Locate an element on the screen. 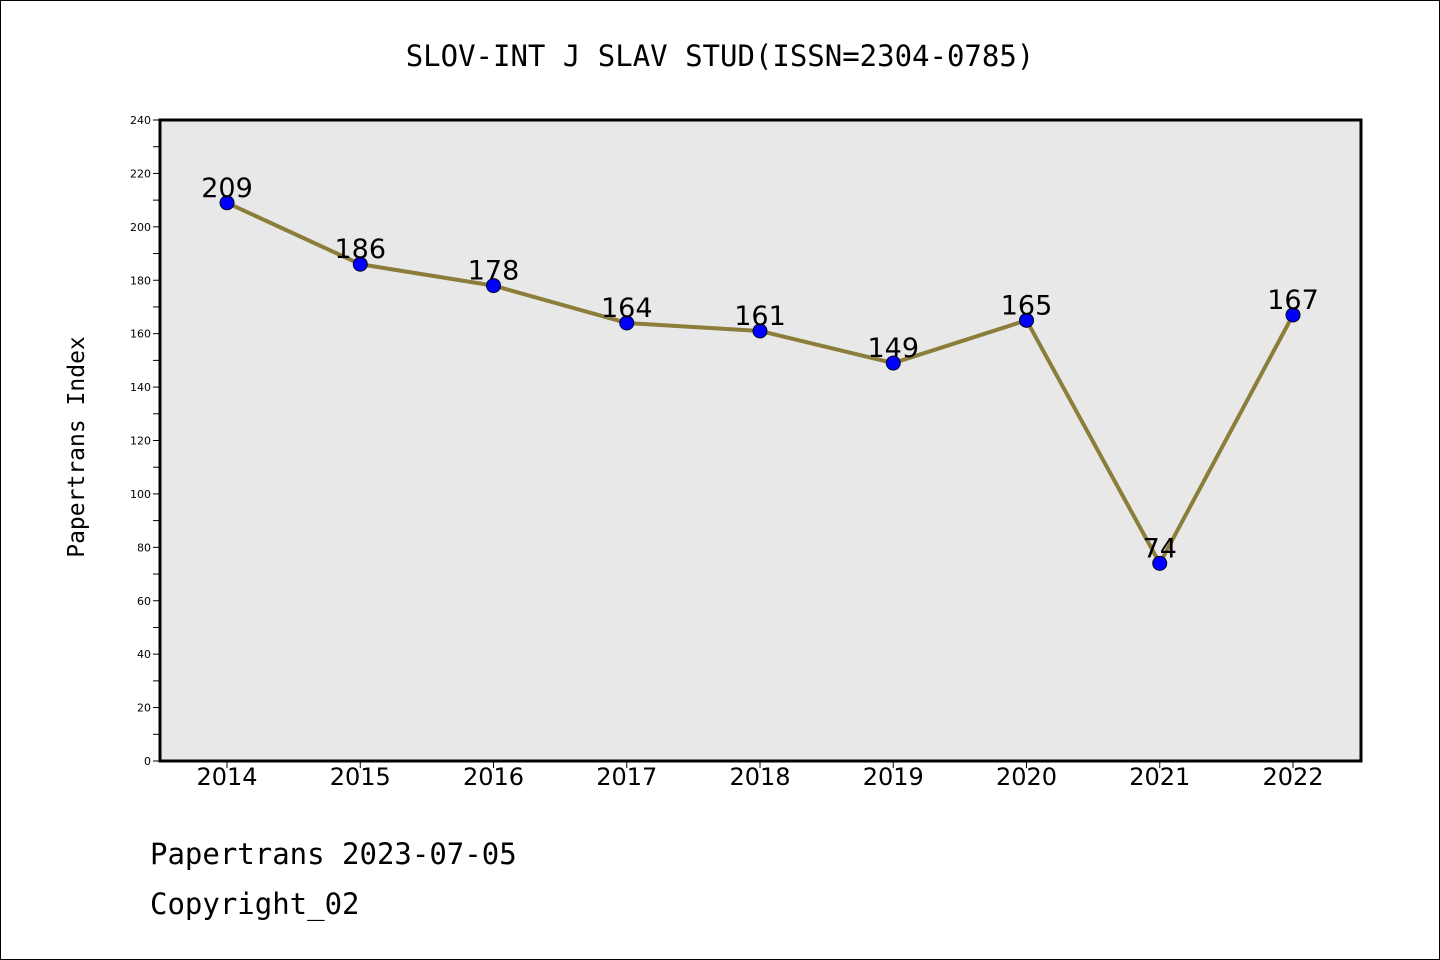 This screenshot has height=960, width=1440. y-axis: 0 20 40 60 80 100 120 140 160 180 200 220 240 is located at coordinates (145, 441).